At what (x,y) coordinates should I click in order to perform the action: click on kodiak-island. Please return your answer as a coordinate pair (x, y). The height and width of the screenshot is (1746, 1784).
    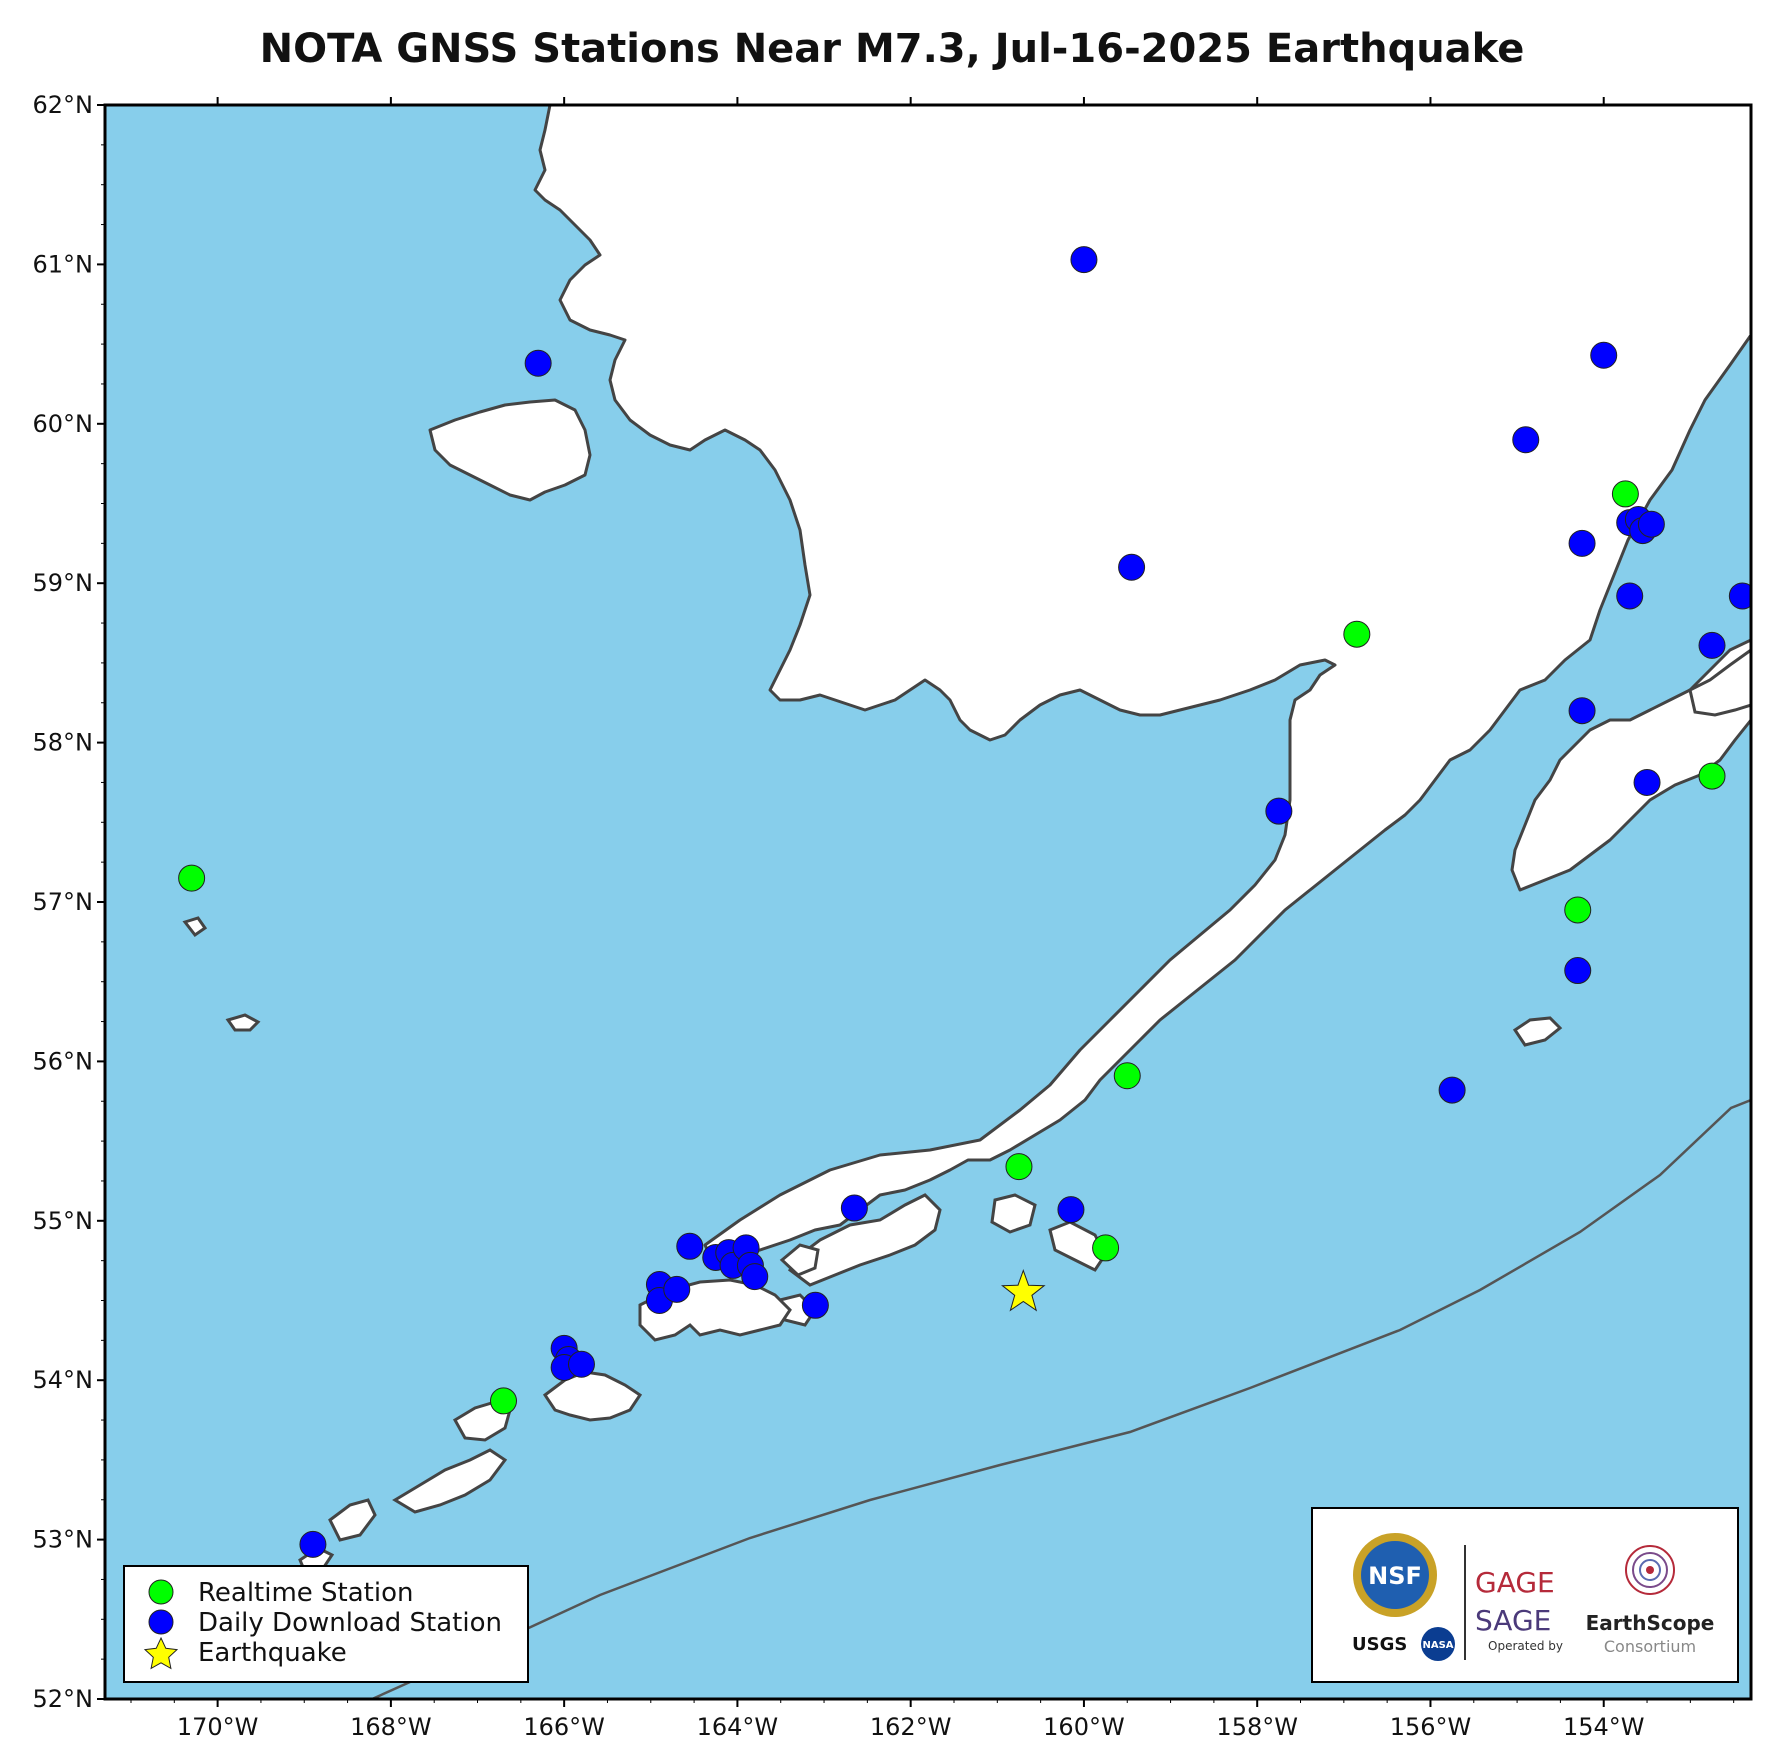
    Looking at the image, I should click on (1630, 765).